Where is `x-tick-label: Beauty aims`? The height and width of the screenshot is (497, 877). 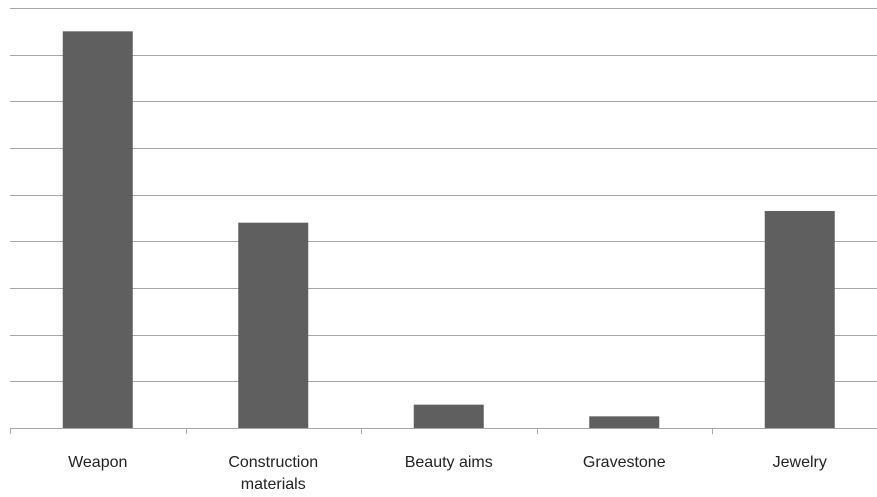
x-tick-label: Beauty aims is located at coordinates (448, 462).